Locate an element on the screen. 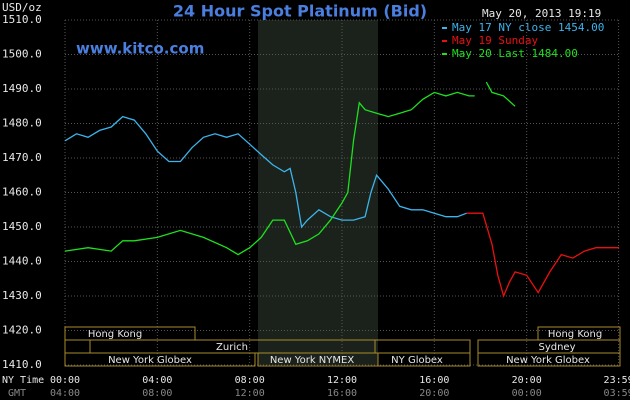 Image resolution: width=630 pixels, height=400 pixels. x2-axis-label: GMT is located at coordinates (17, 393).